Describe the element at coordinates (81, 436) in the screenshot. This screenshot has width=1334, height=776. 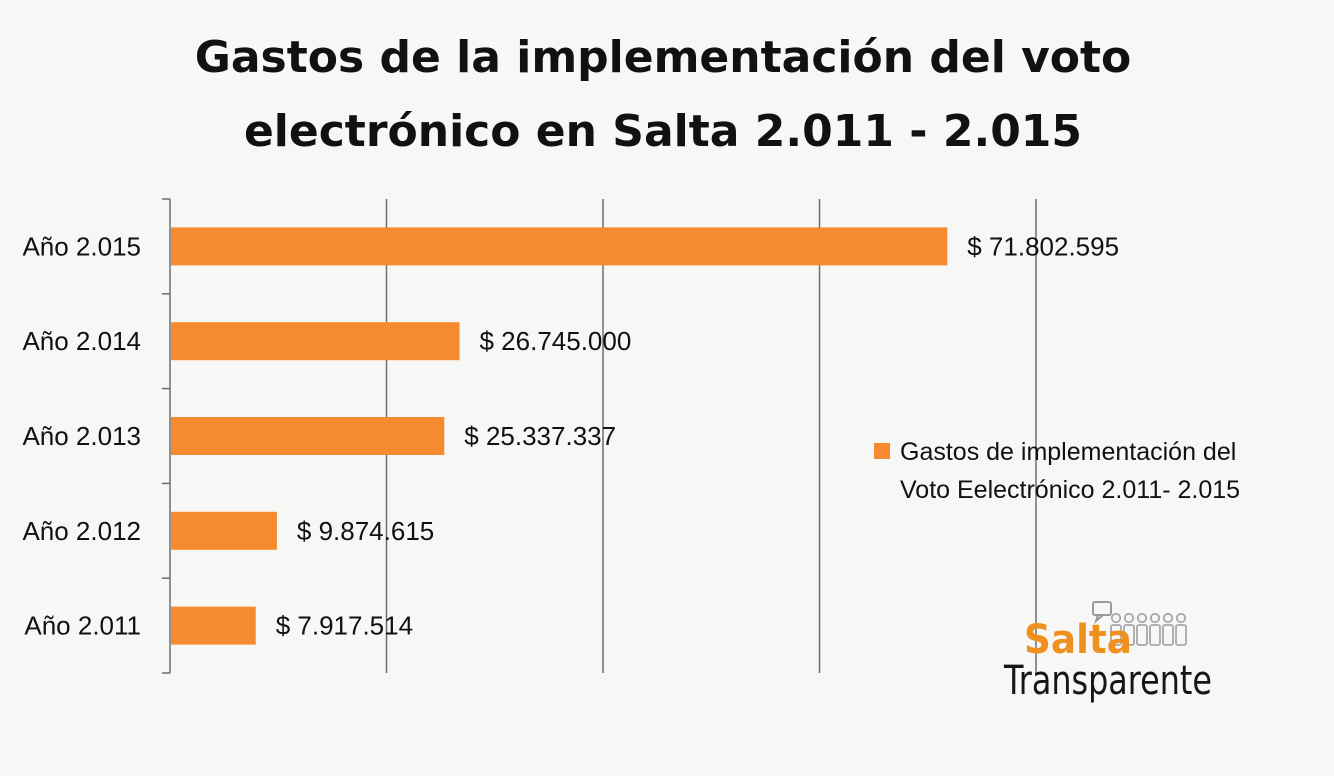
I see `y-tick-label: Año 2.013` at that location.